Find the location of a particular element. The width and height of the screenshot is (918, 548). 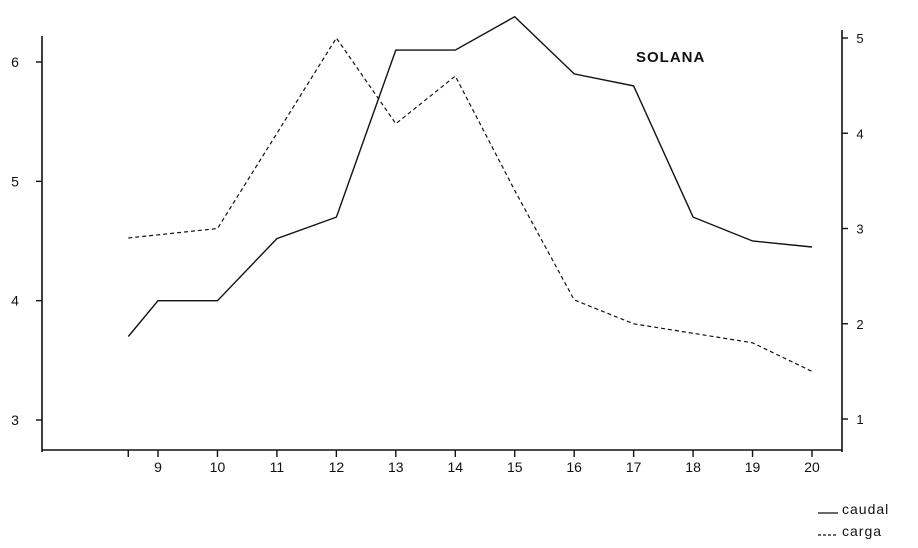

x-tick-label: 18 is located at coordinates (693, 467).